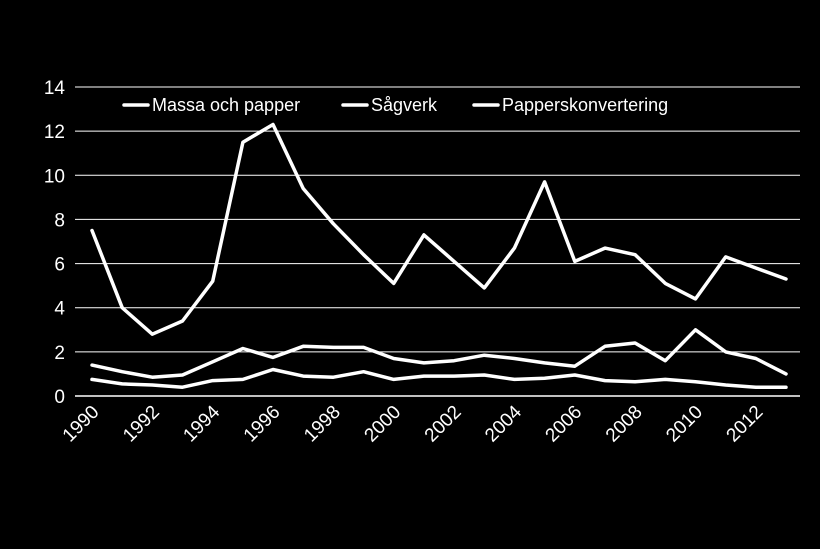 The width and height of the screenshot is (820, 549). I want to click on x-tick-label: 2010, so click(684, 424).